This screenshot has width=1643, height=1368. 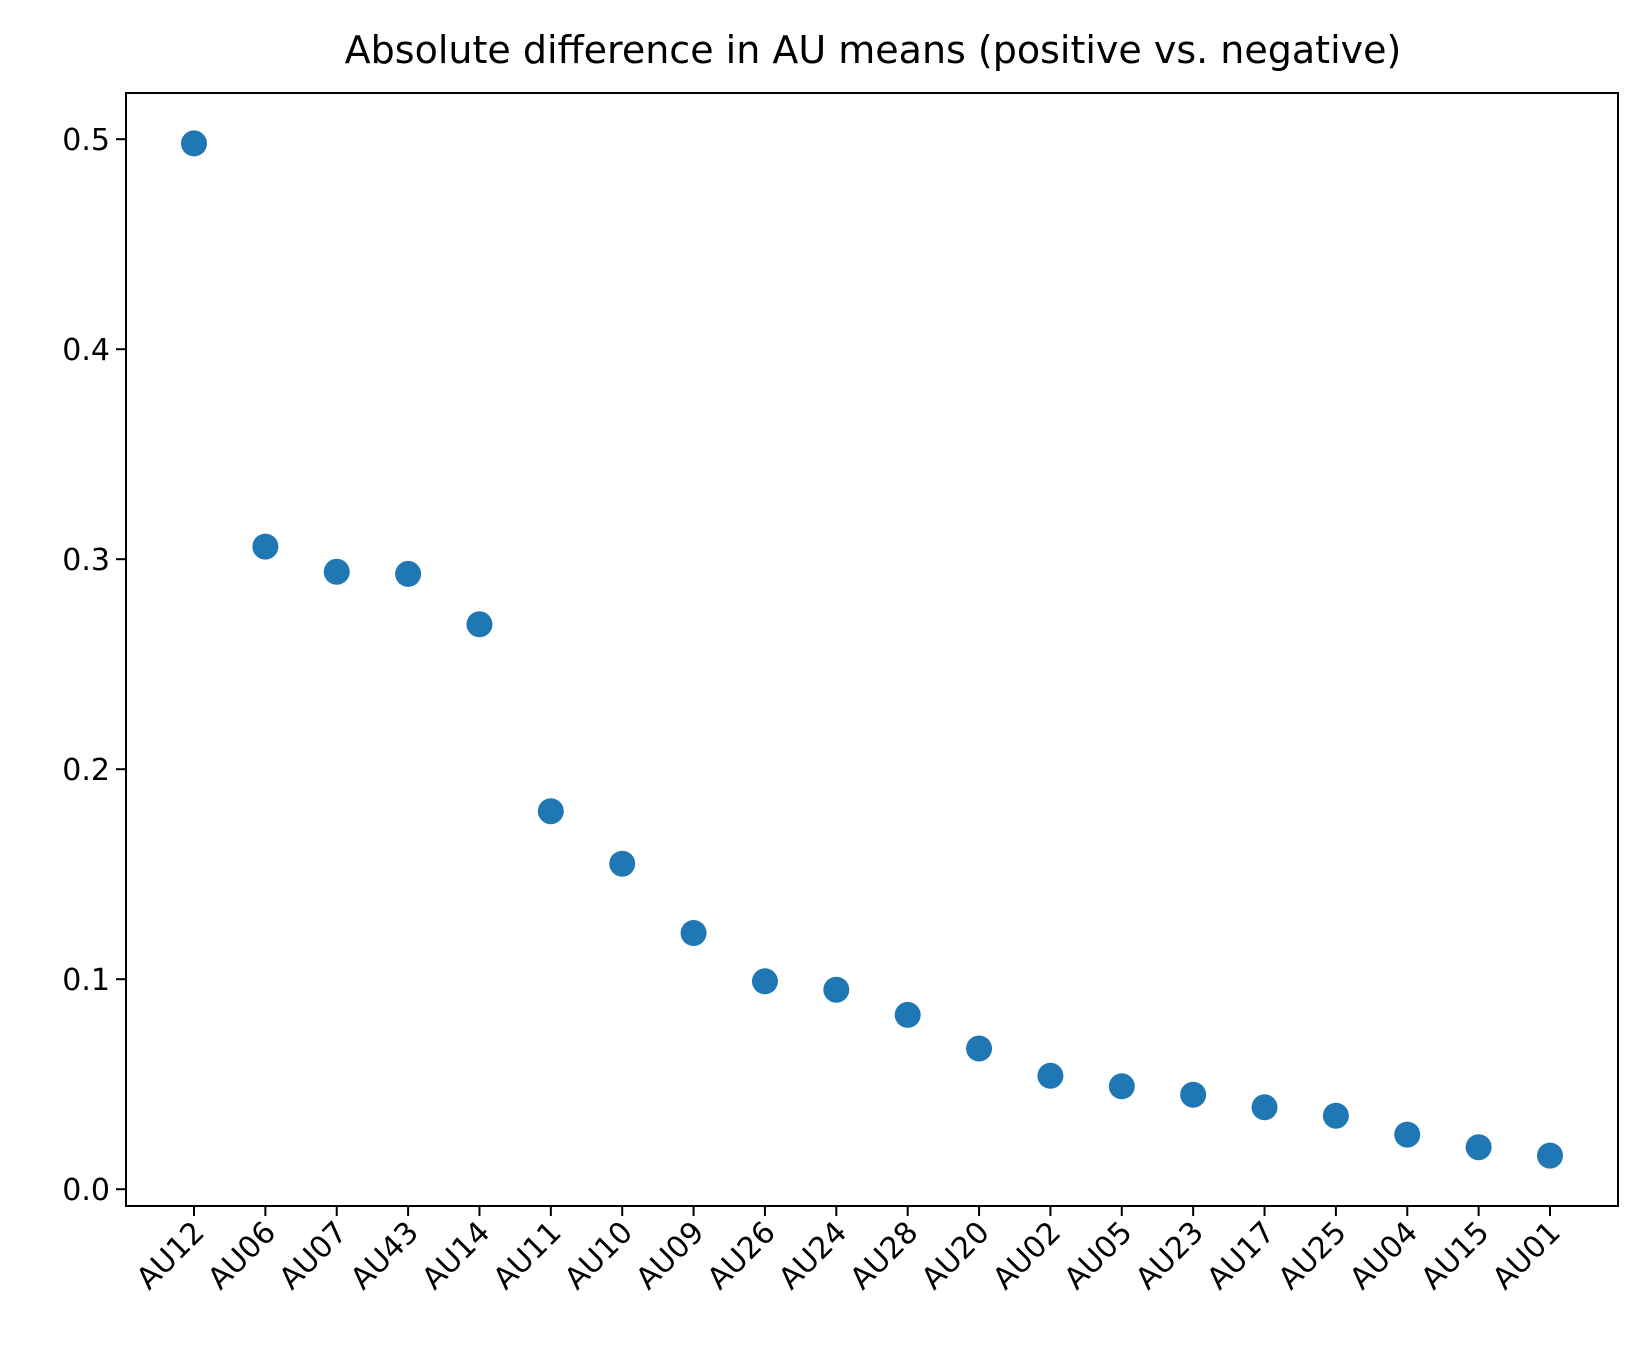 I want to click on x-tick-label: AU10, so click(x=599, y=1256).